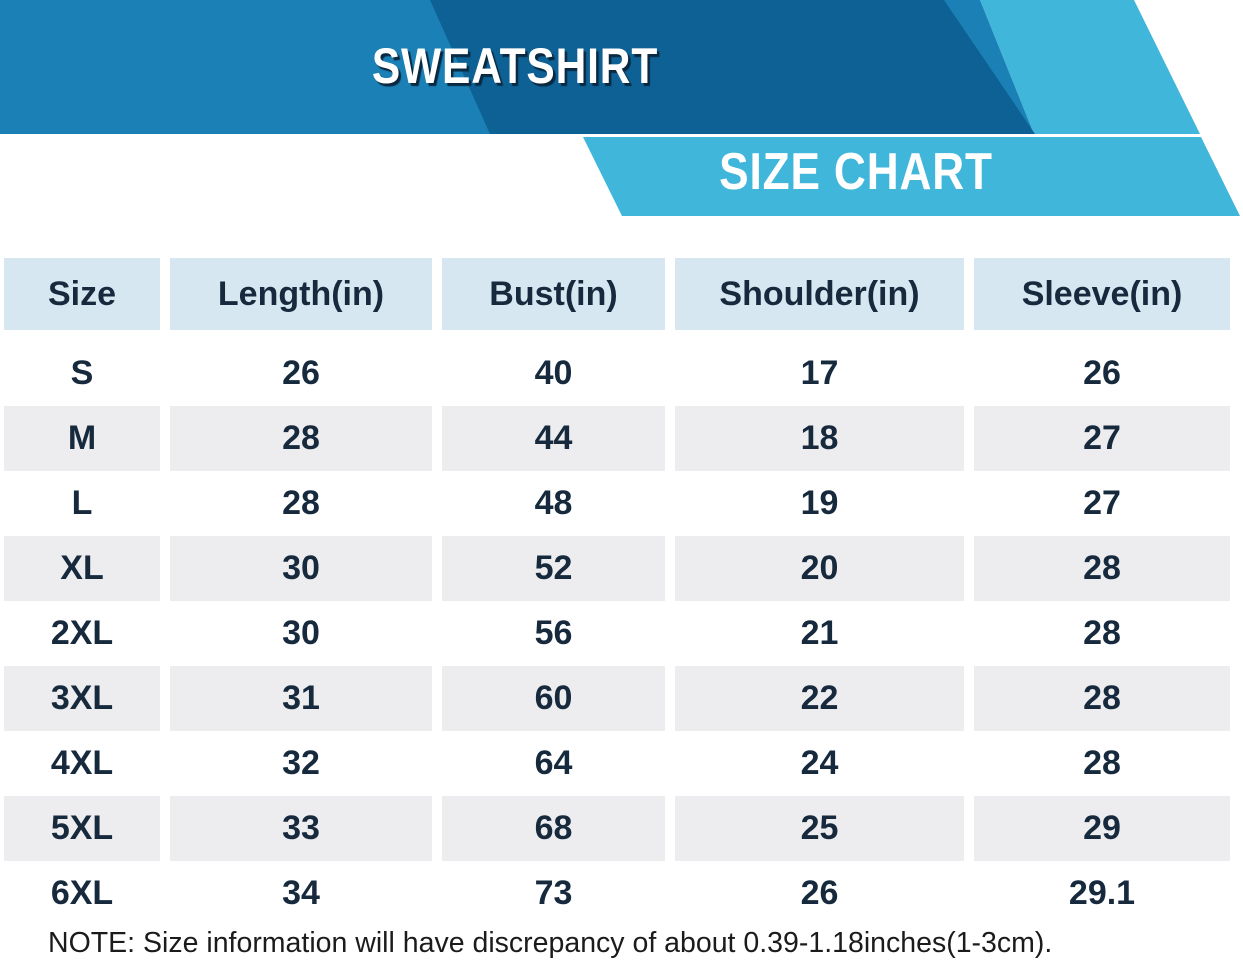  Describe the element at coordinates (553, 373) in the screenshot. I see `bust-cell: 40` at that location.